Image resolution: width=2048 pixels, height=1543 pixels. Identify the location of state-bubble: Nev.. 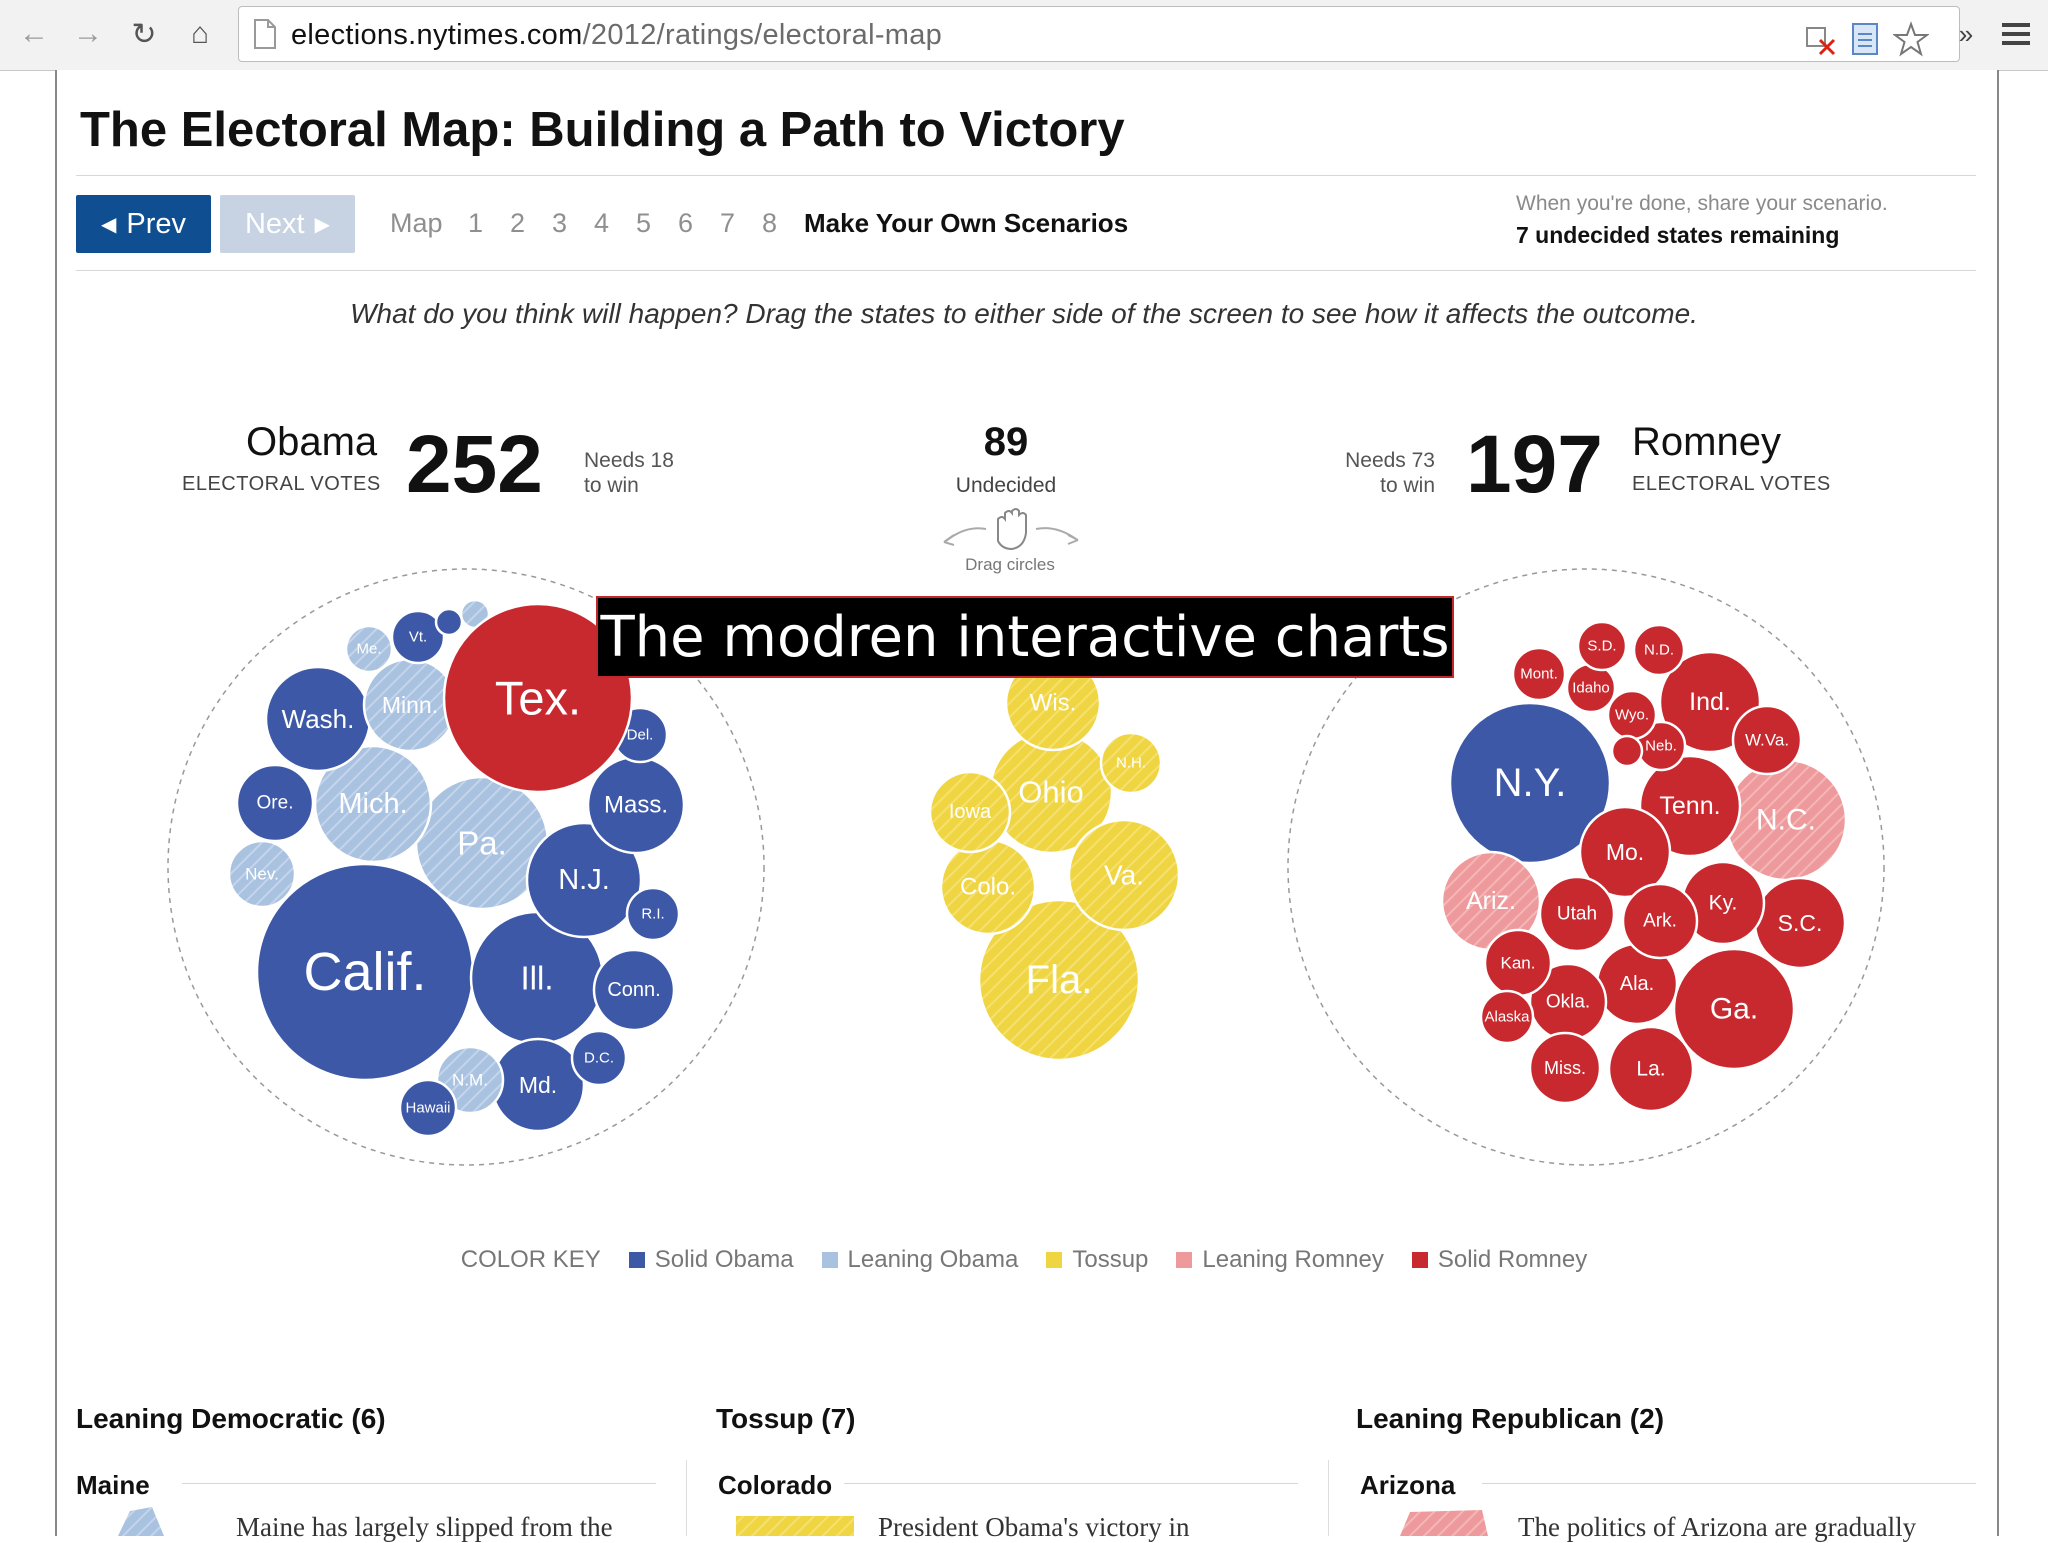
(262, 874).